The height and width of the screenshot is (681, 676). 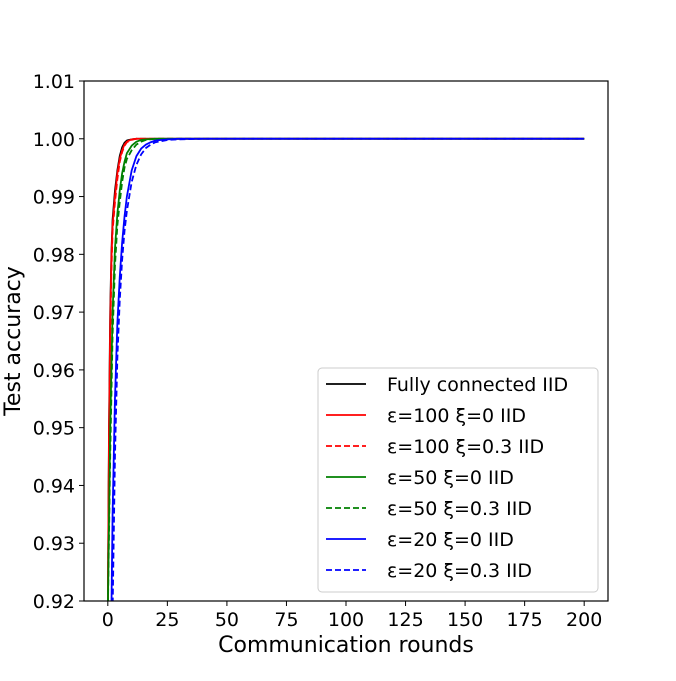 I want to click on x-tick-label: 25, so click(x=167, y=620).